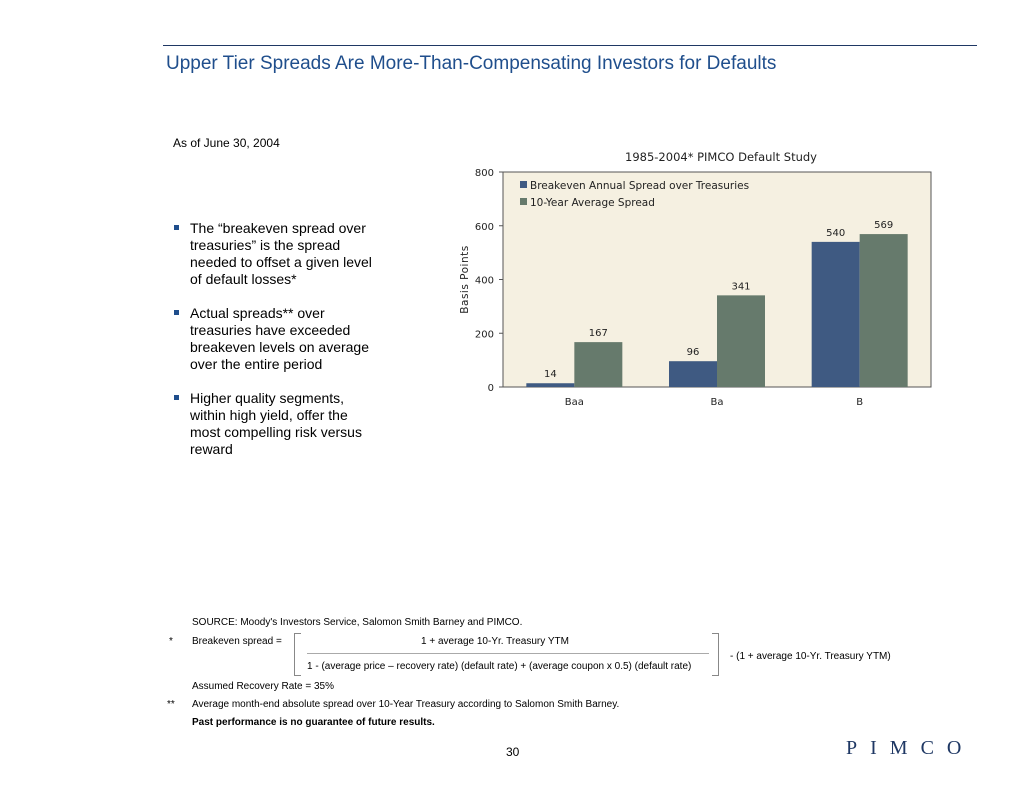 The image size is (1024, 791). I want to click on as-of-date: As of June 30, 2004, so click(226, 143).